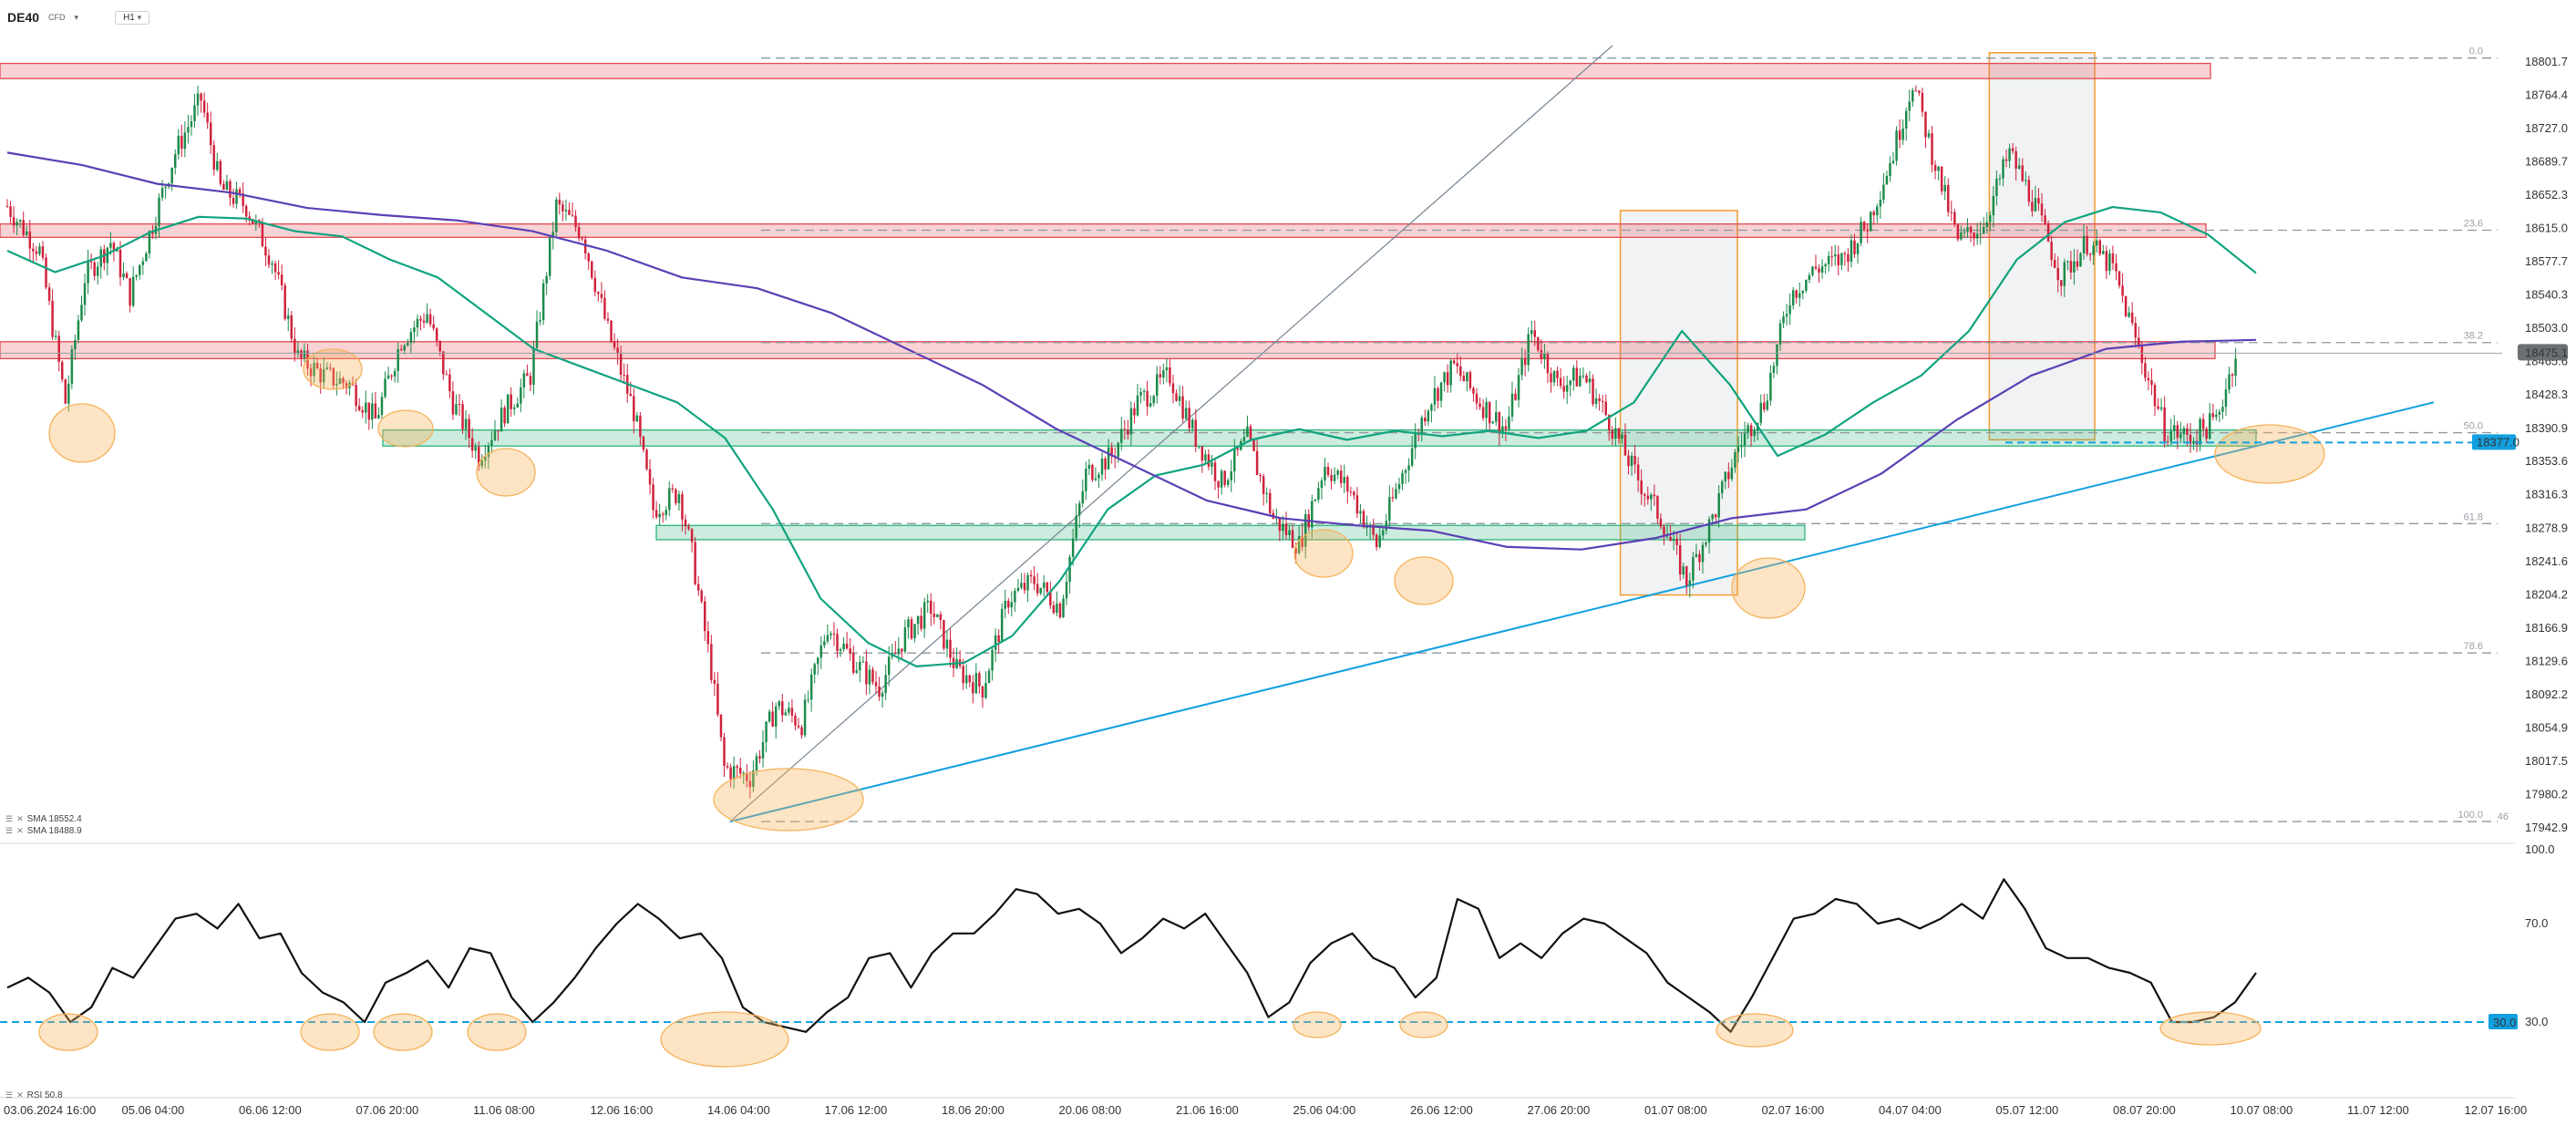  I want to click on fib-level-label: 23.6, so click(2473, 224).